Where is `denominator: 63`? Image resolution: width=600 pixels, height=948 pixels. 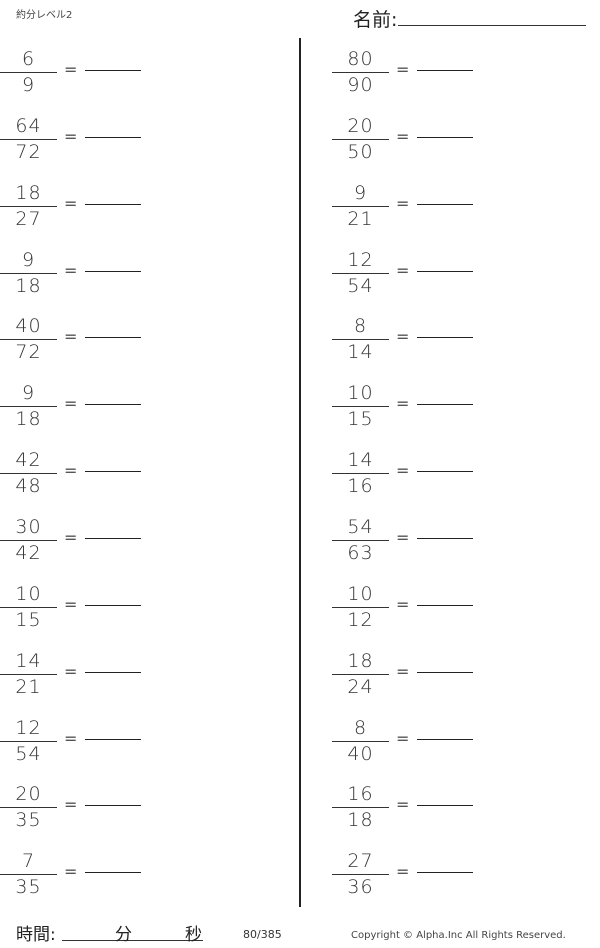
denominator: 63 is located at coordinates (360, 552).